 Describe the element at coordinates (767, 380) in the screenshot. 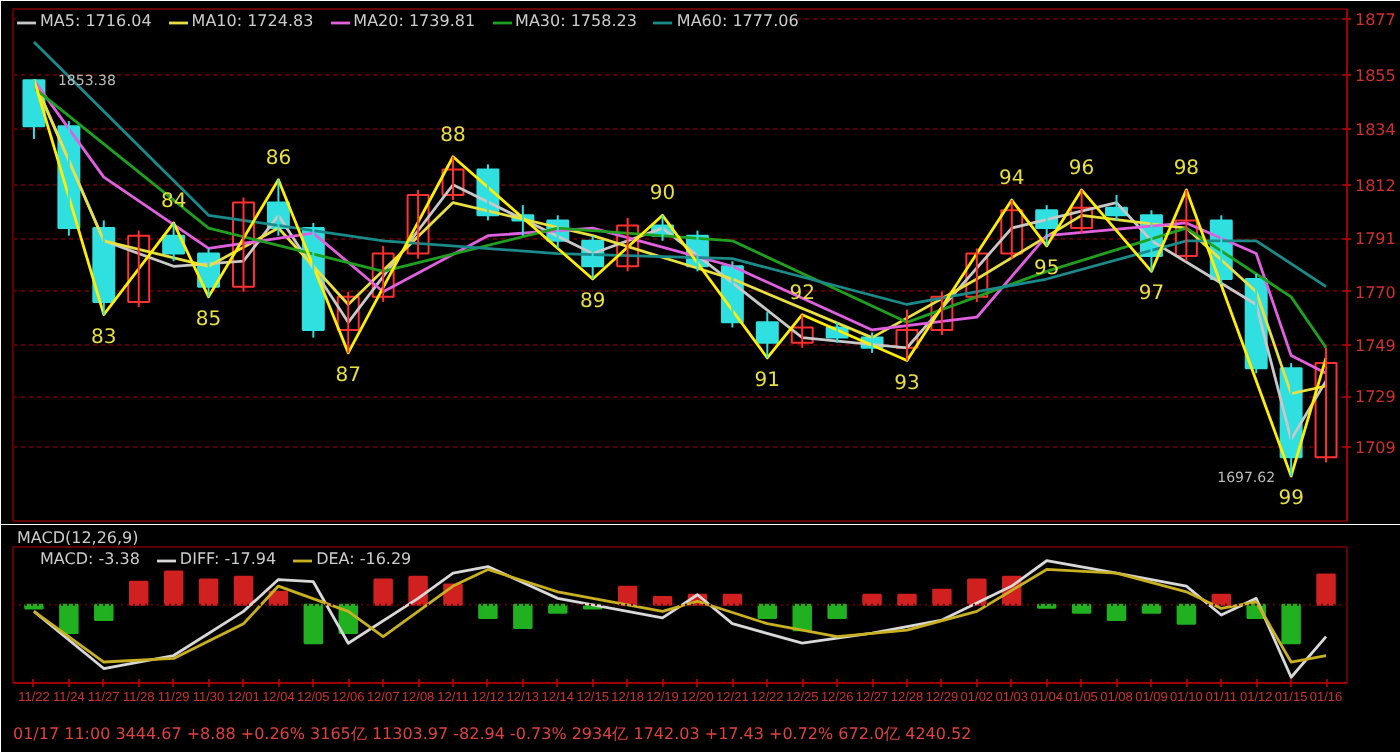

I see `annotation: 91` at that location.